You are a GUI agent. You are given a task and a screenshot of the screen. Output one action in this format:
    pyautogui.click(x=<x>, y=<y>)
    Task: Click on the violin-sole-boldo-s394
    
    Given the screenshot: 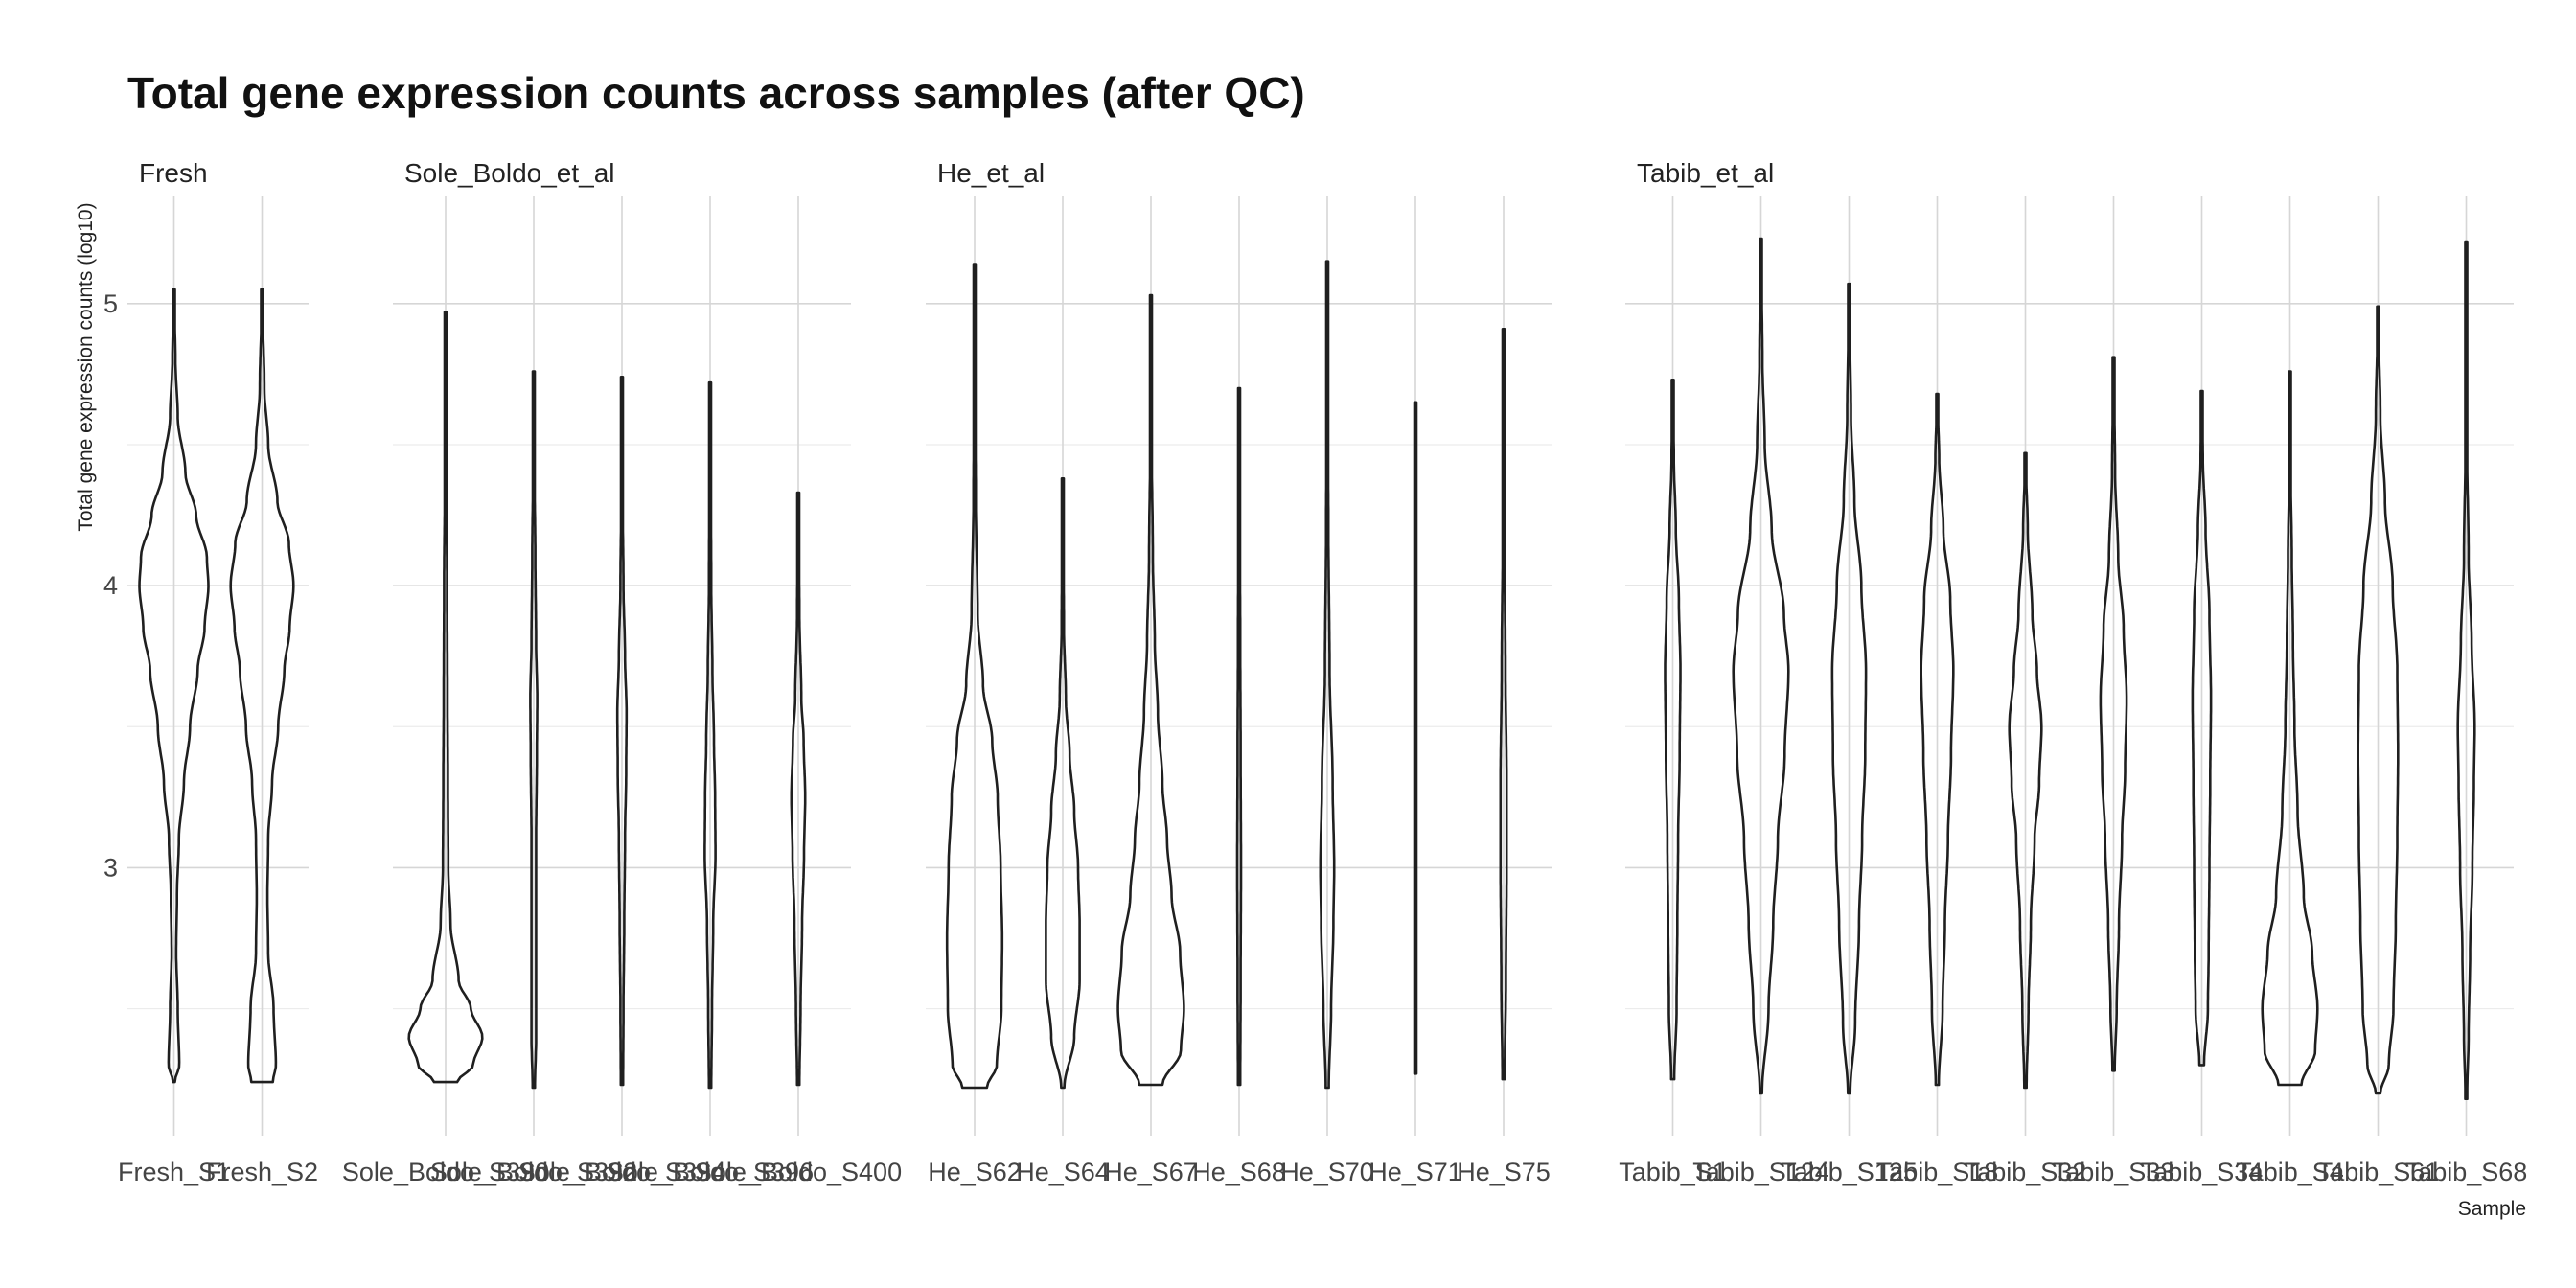 What is the action you would take?
    pyautogui.click(x=622, y=731)
    